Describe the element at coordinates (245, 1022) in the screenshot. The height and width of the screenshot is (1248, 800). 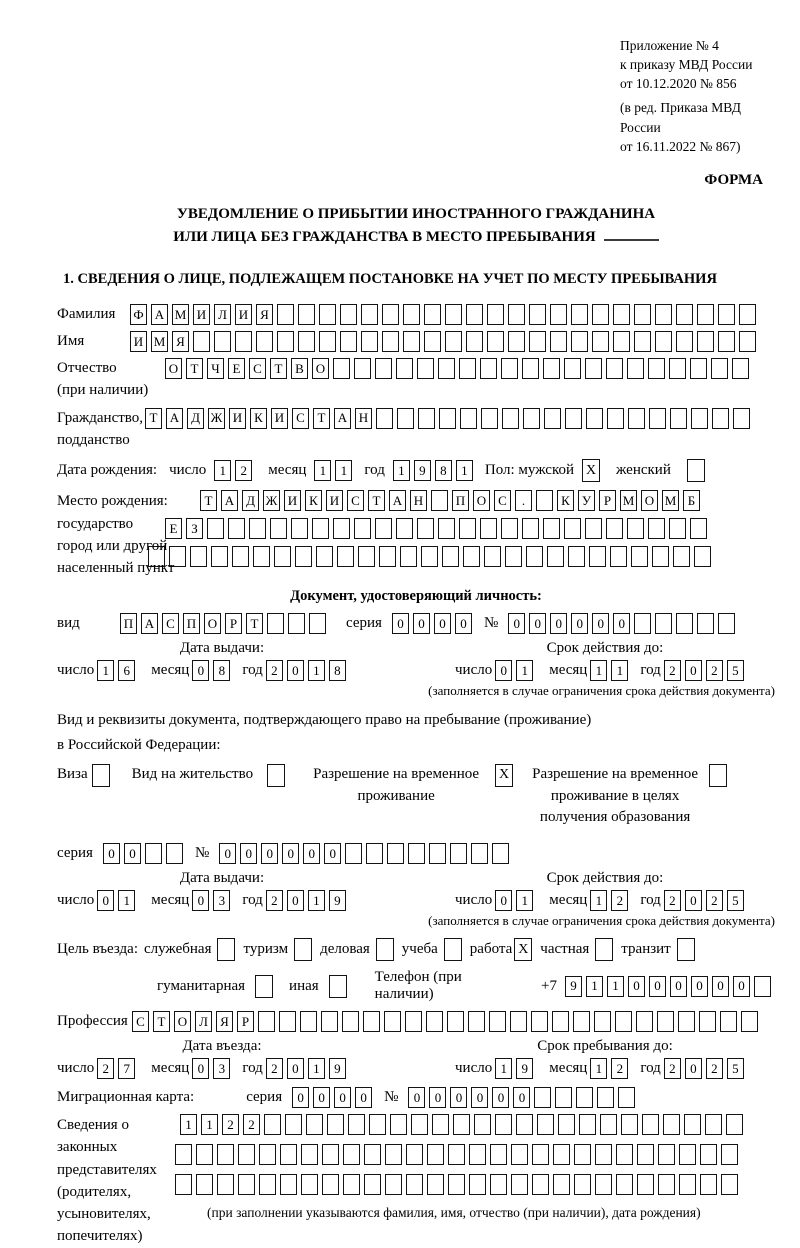
I see `form-cell: Р` at that location.